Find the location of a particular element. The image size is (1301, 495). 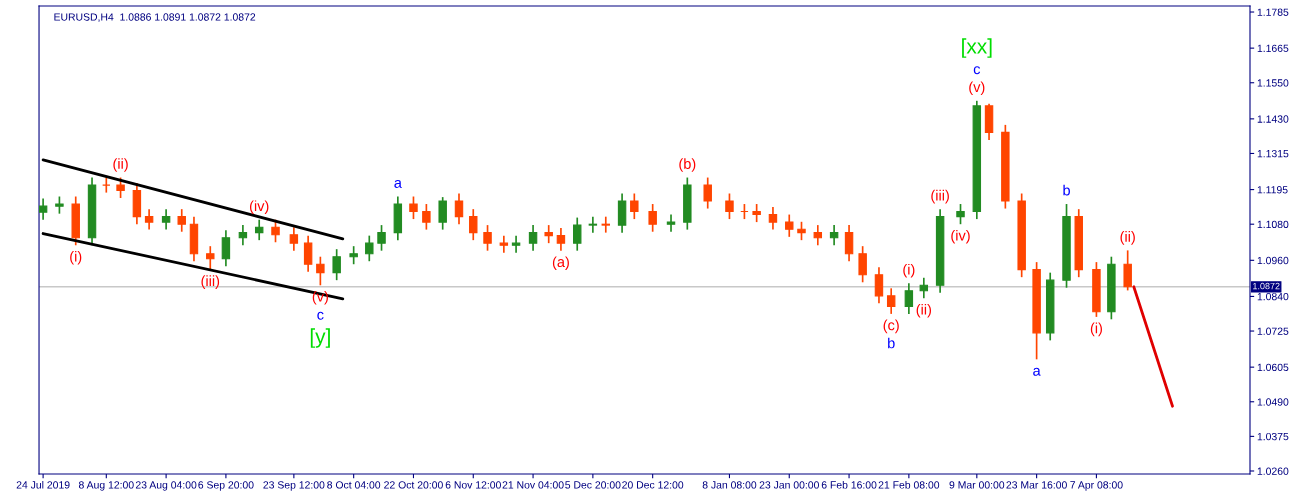

y-tick-label: 1.0840 is located at coordinates (1273, 296).